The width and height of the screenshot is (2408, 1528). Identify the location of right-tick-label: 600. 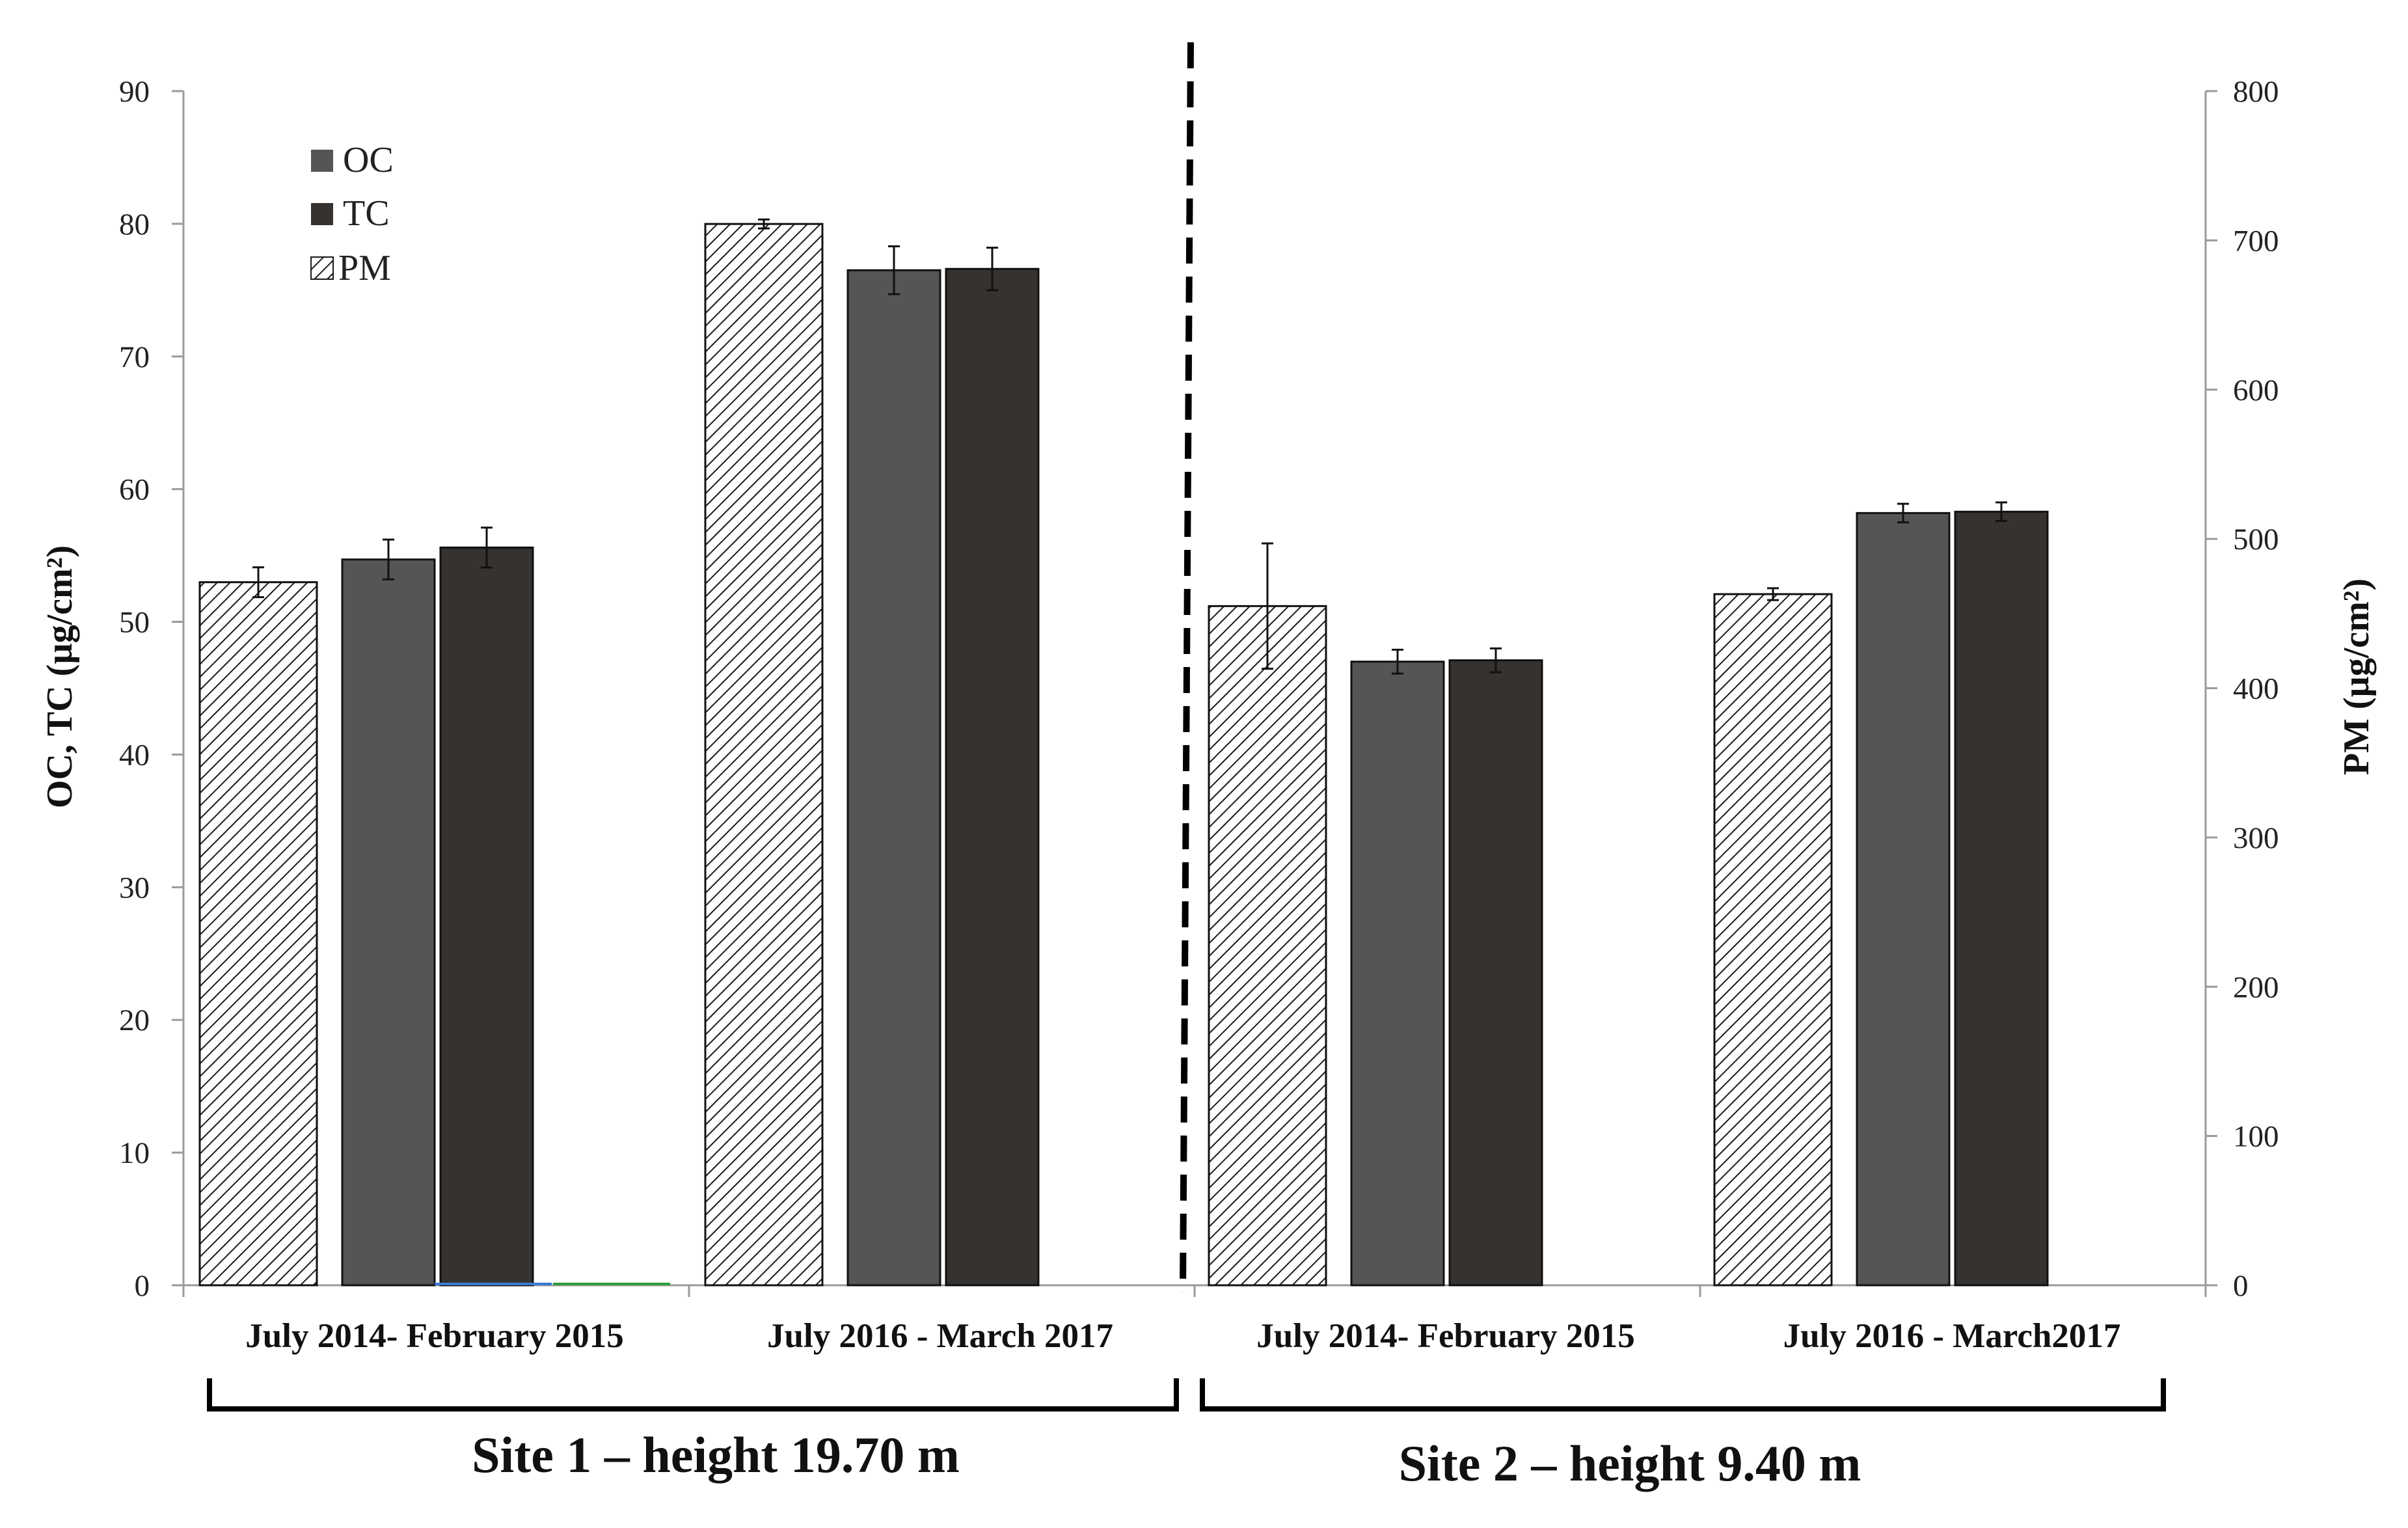
(2256, 390).